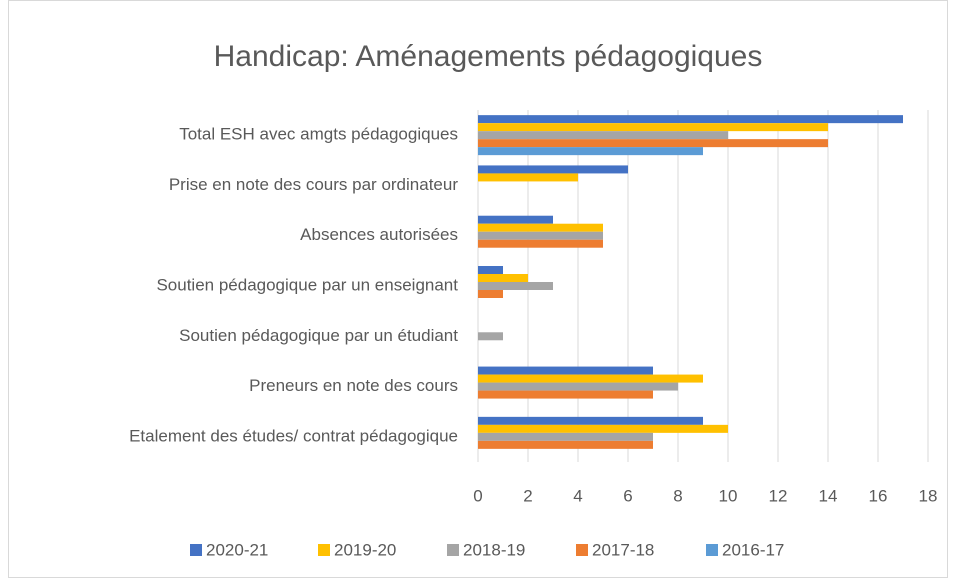  What do you see at coordinates (878, 495) in the screenshot?
I see `x-tick-label: 16` at bounding box center [878, 495].